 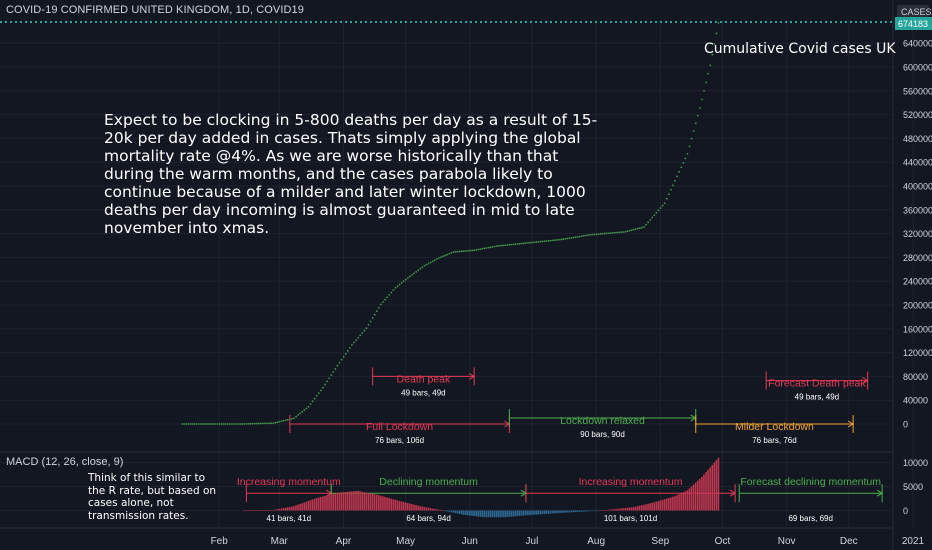 I want to click on y-tick-label: 640000, so click(x=917, y=44).